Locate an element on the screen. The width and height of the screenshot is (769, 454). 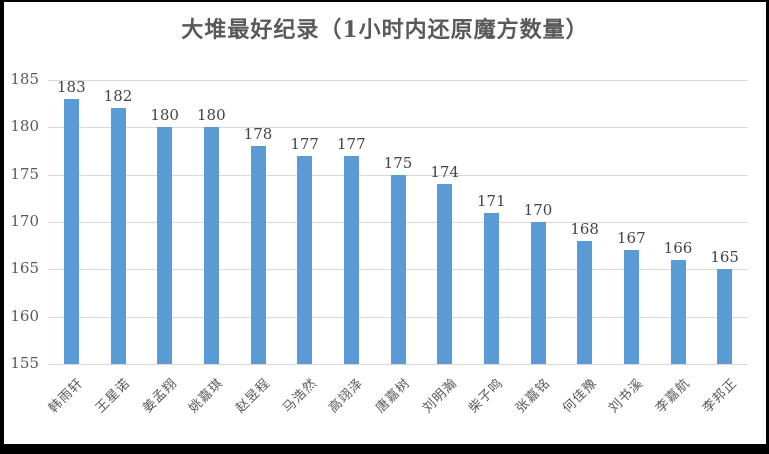
data-label: 178 is located at coordinates (258, 134).